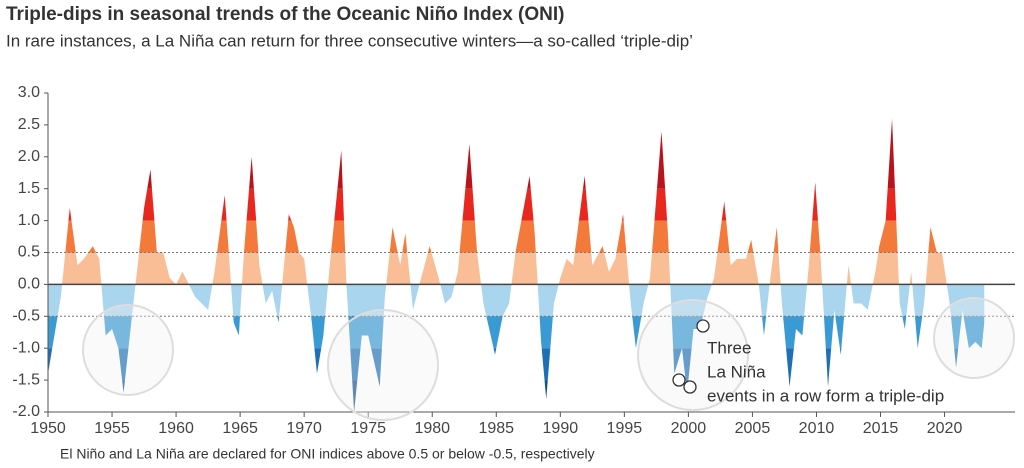 Image resolution: width=1024 pixels, height=468 pixels. I want to click on y-tick-label: 0.5, so click(29, 252).